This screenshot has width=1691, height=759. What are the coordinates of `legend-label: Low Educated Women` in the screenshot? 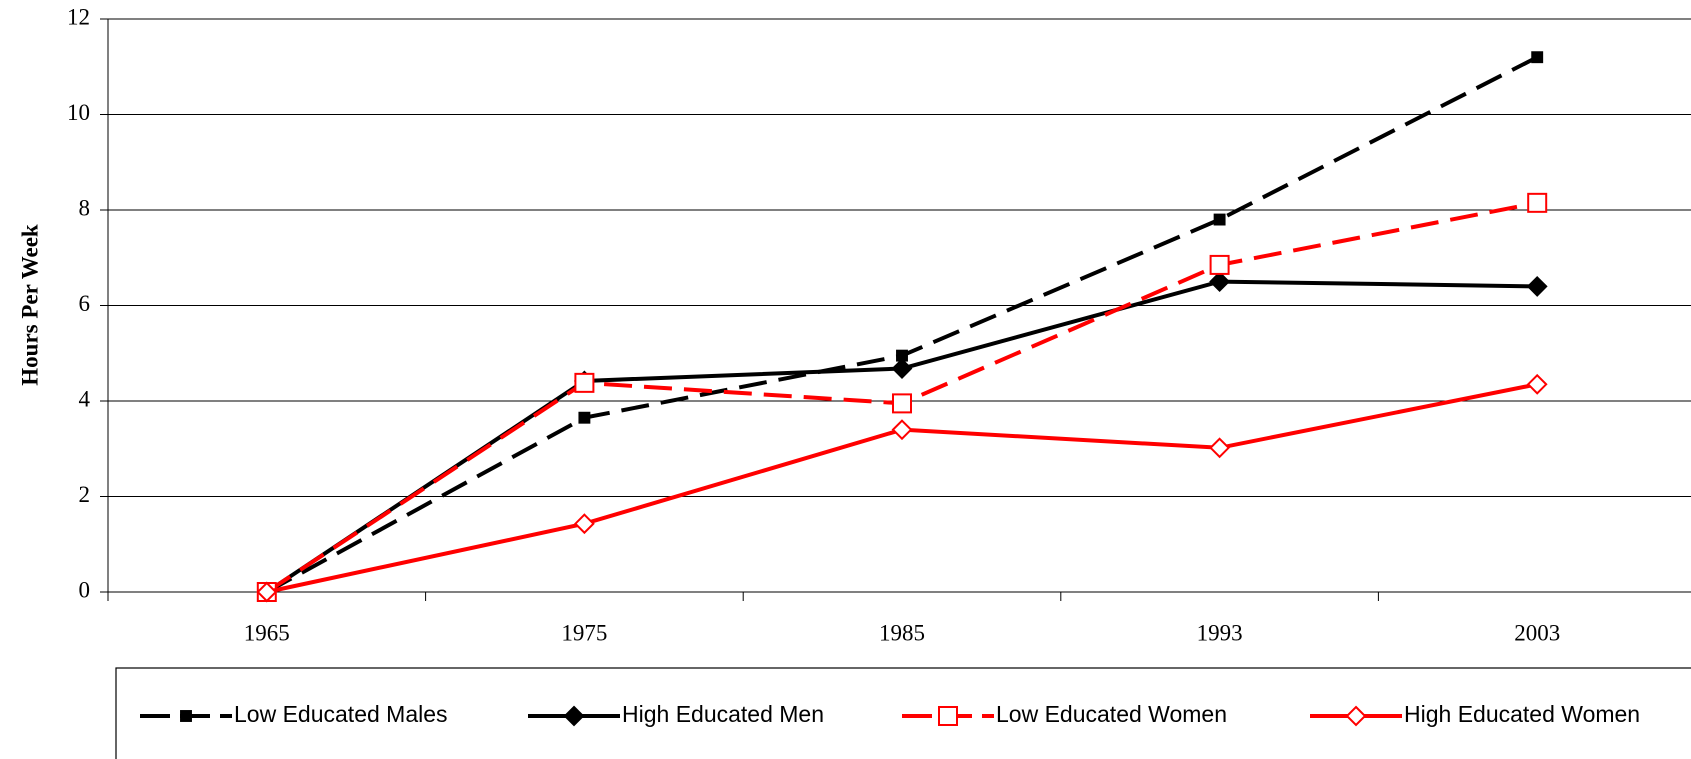 It's located at (1111, 714).